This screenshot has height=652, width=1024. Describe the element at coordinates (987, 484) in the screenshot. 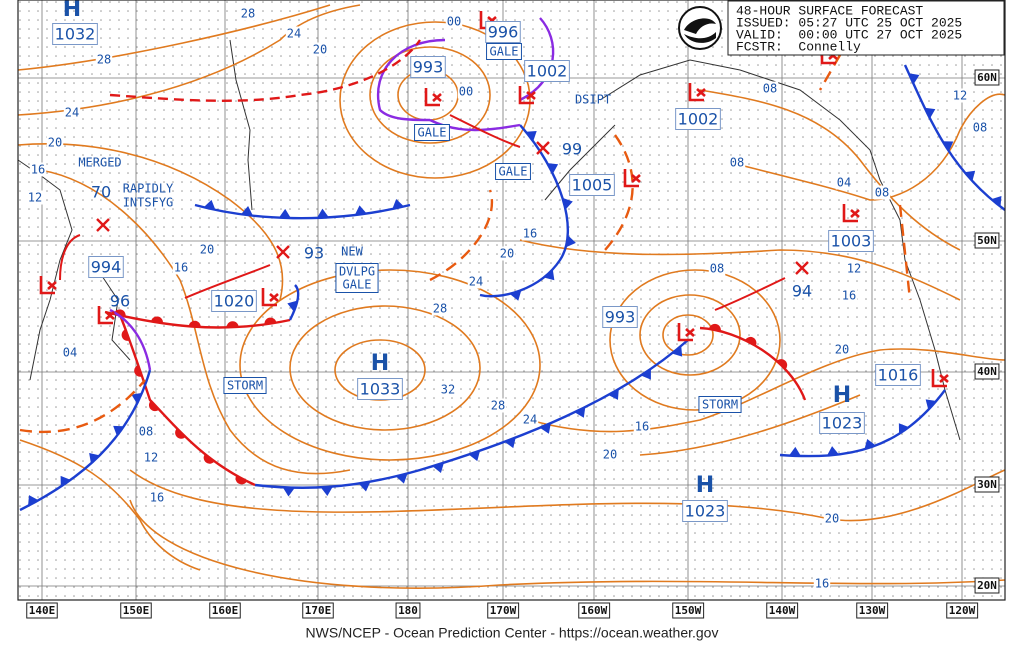

I see `latitude-label: 30N` at that location.